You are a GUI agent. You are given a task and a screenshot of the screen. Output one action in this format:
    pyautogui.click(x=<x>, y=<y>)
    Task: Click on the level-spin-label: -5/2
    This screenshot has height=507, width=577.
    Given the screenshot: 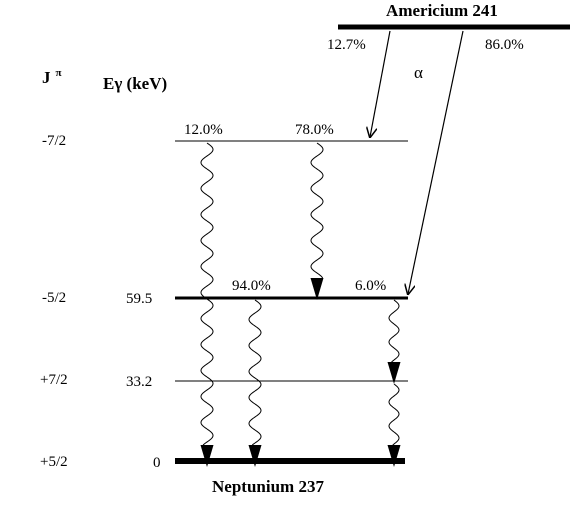 What is the action you would take?
    pyautogui.click(x=54, y=298)
    